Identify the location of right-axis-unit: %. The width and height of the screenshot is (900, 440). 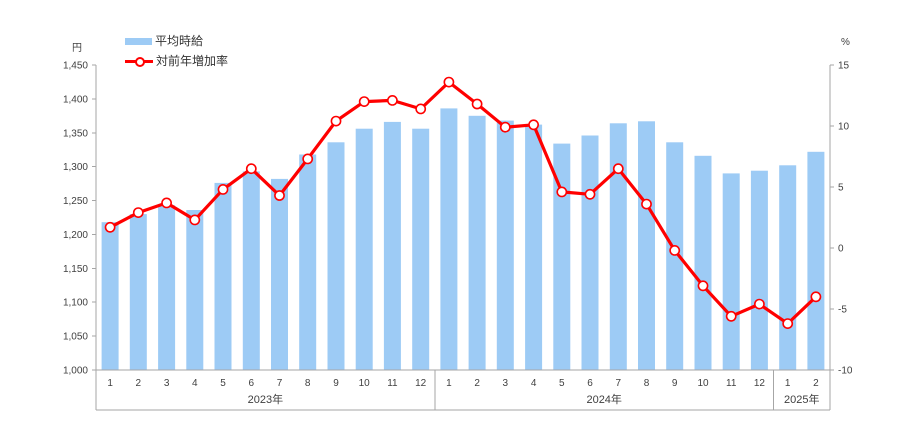
(845, 42).